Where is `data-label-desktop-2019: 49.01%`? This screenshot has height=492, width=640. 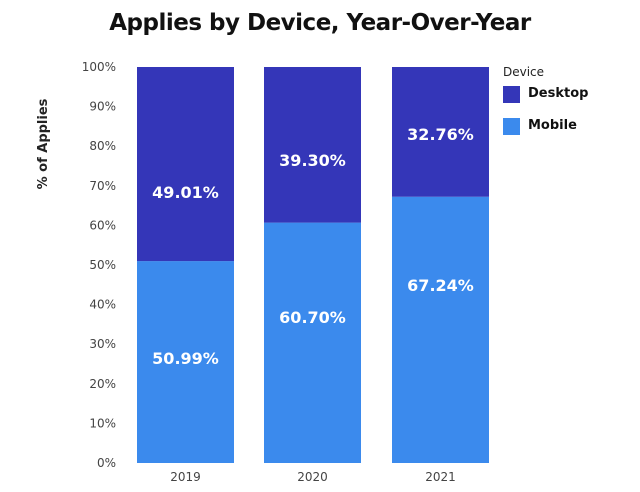 data-label-desktop-2019: 49.01% is located at coordinates (185, 192).